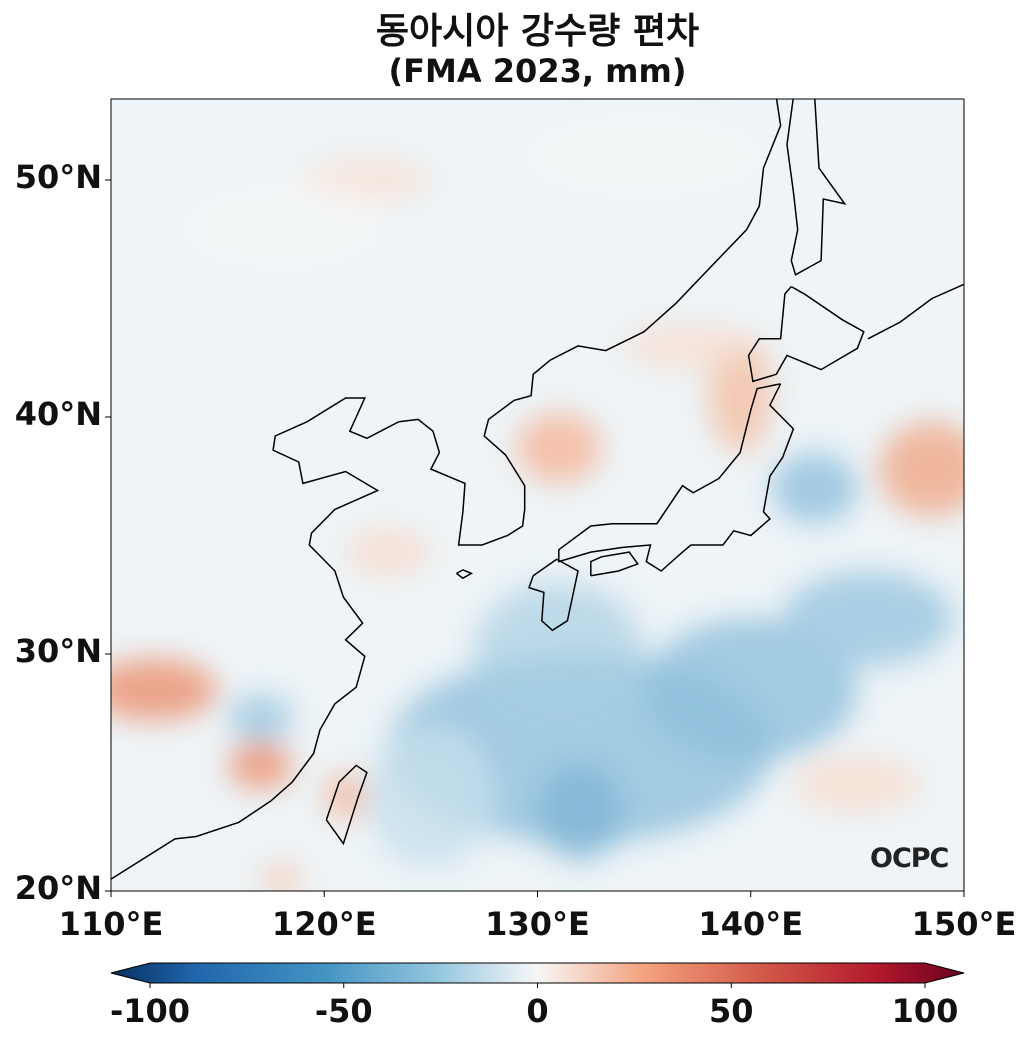 Image resolution: width=1025 pixels, height=1044 pixels. I want to click on lon-tick-label: 120°E, so click(324, 924).